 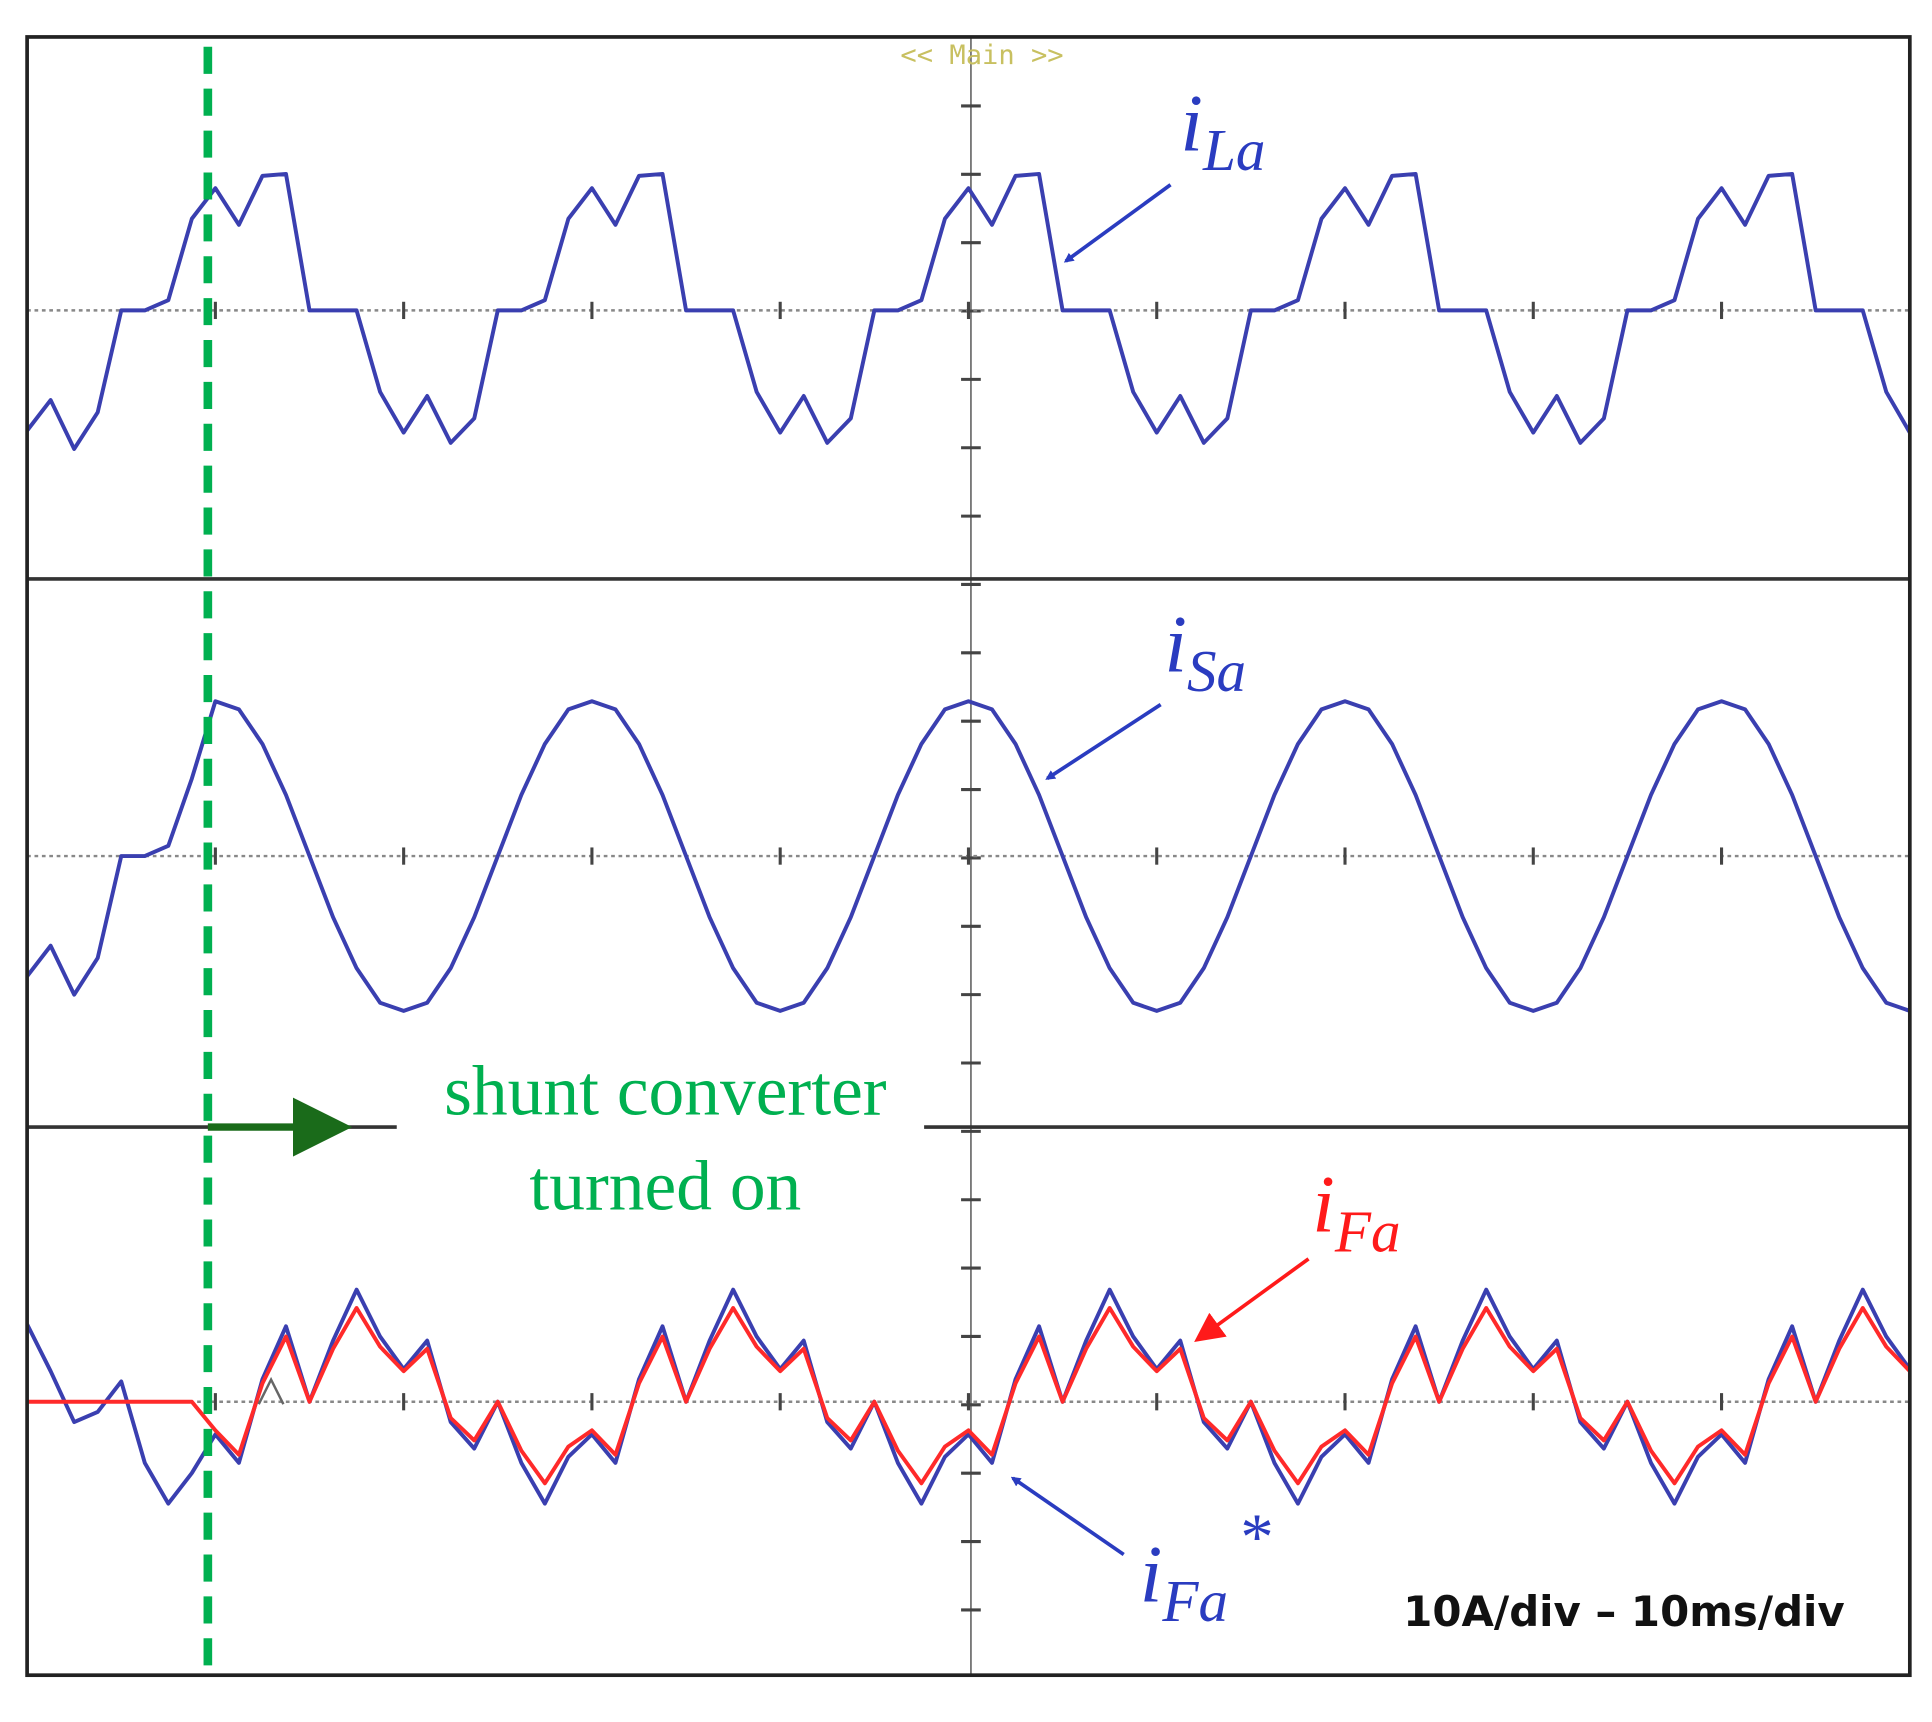 What do you see at coordinates (1624, 1611) in the screenshot?
I see `scale-note: 10A/div – 10ms/div` at bounding box center [1624, 1611].